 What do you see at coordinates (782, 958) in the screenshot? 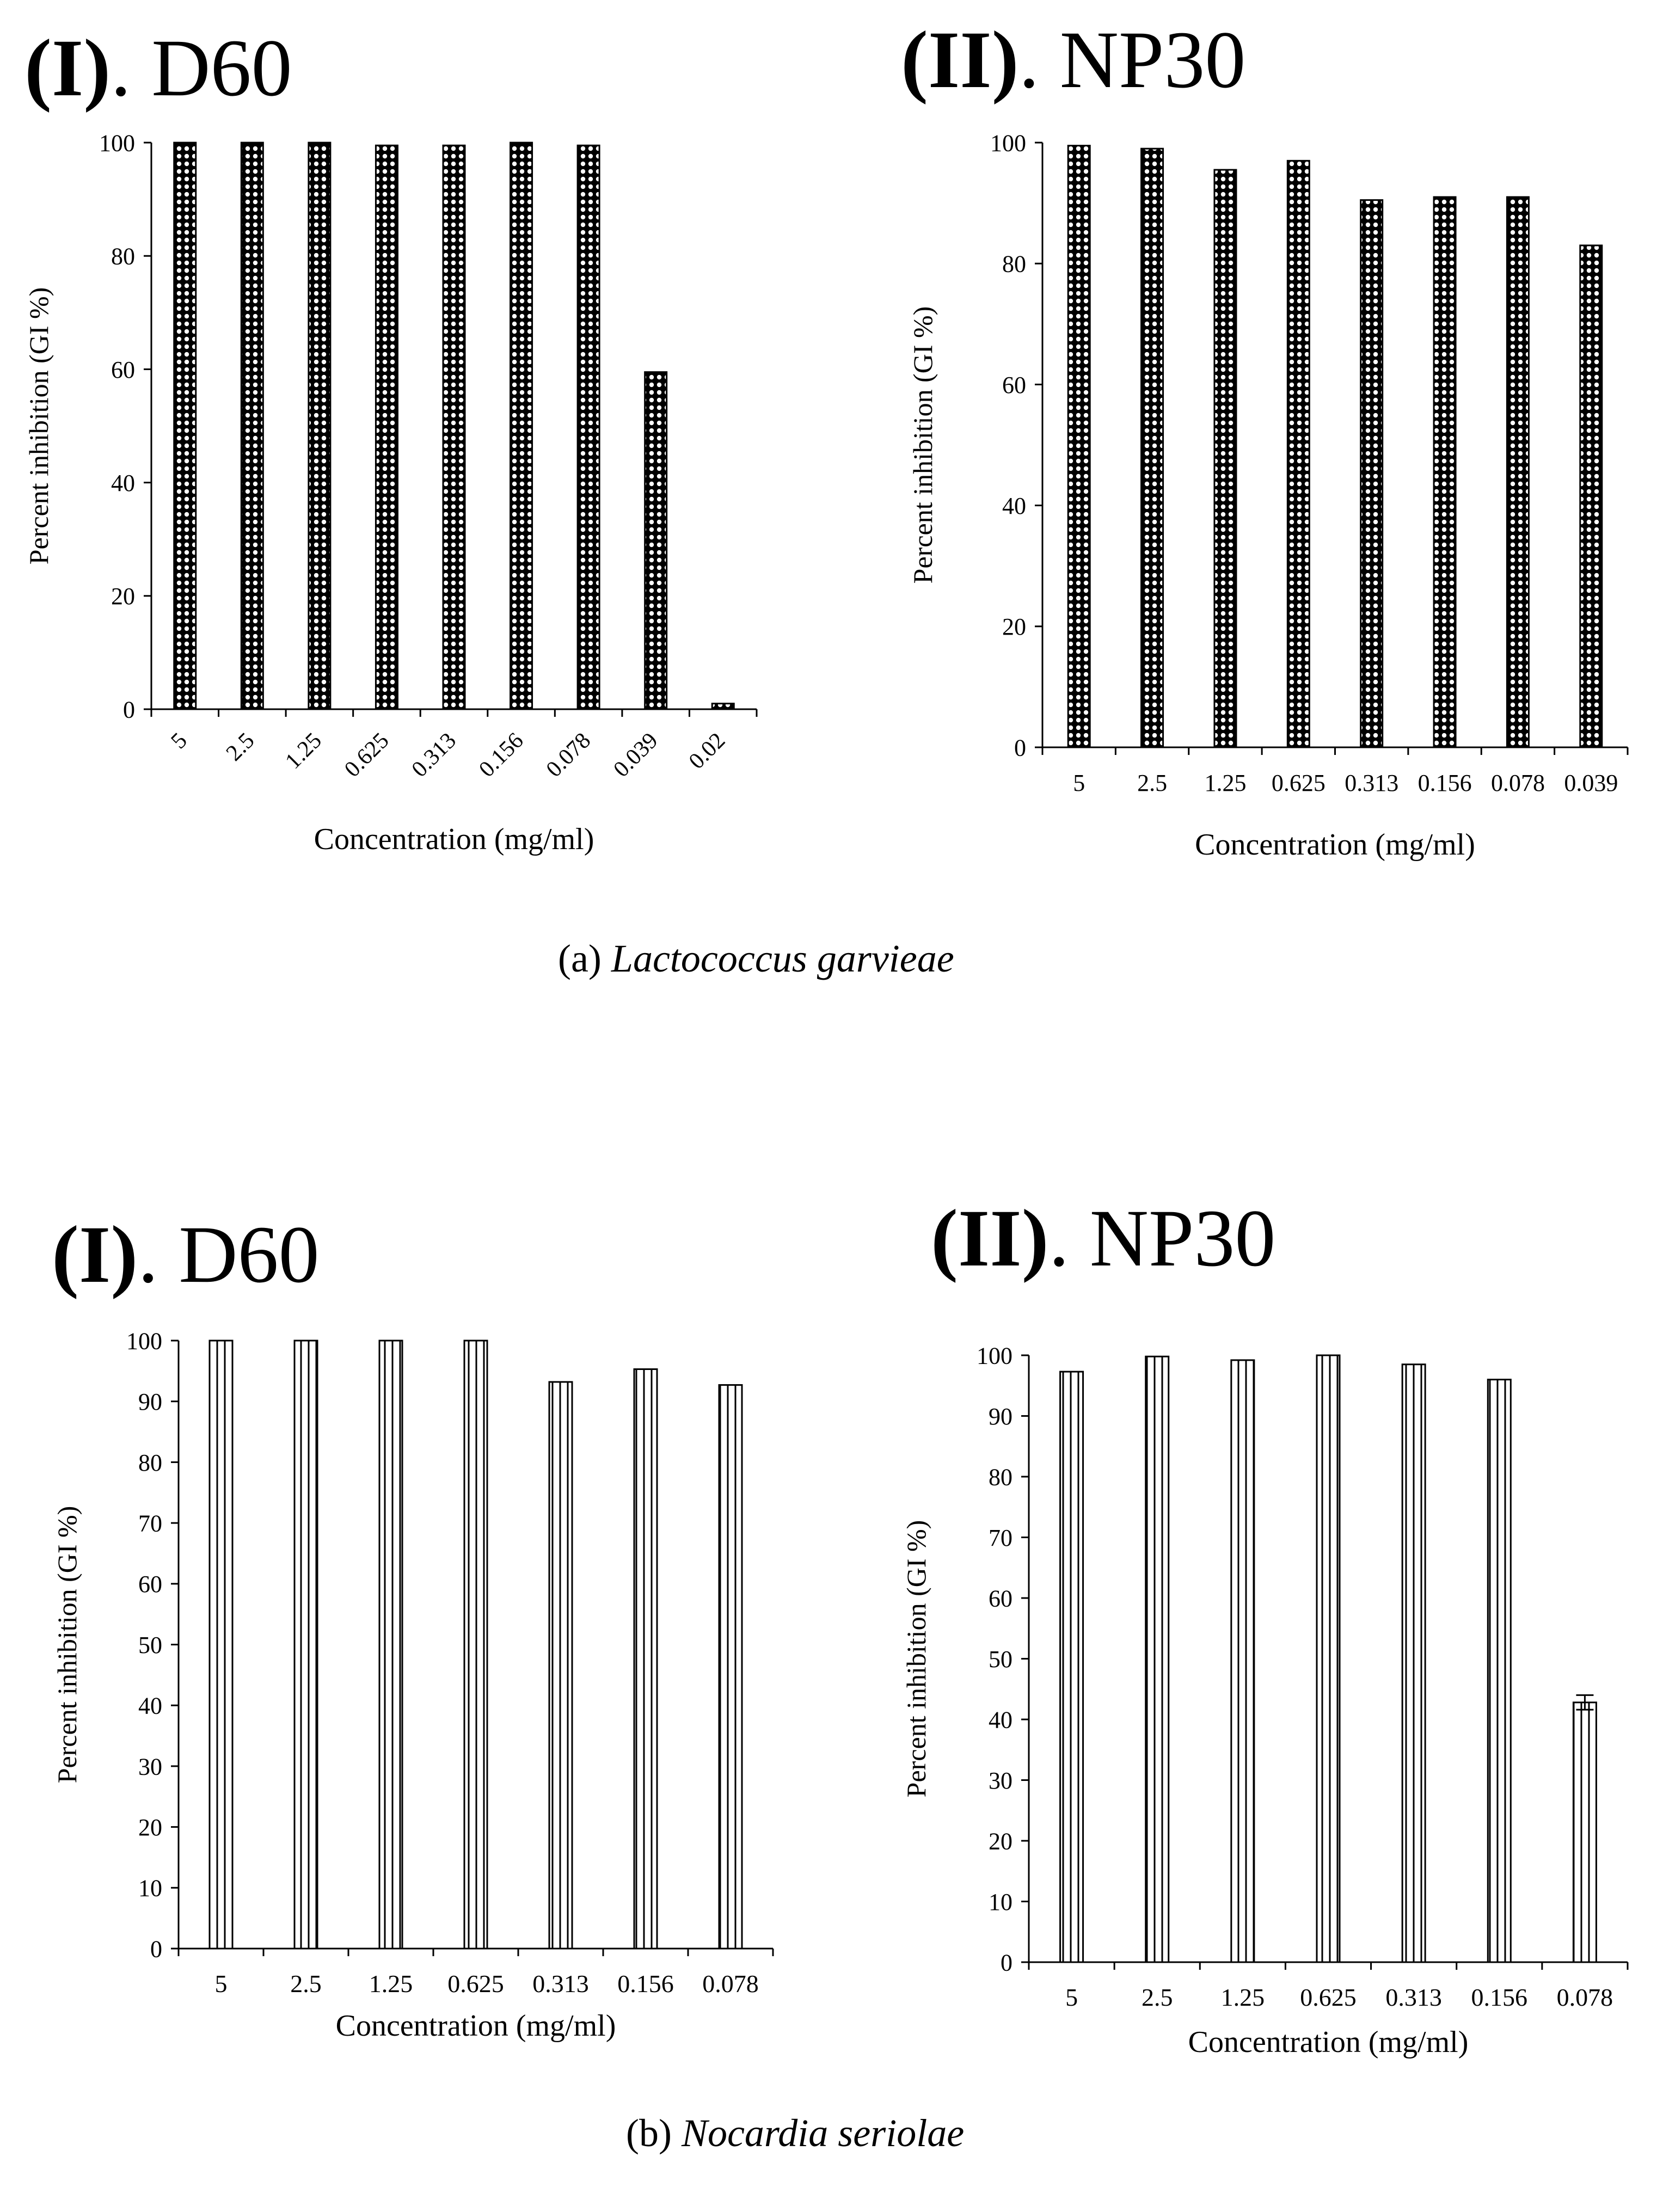
I see `caption-organism: Lactococcus garvieae` at bounding box center [782, 958].